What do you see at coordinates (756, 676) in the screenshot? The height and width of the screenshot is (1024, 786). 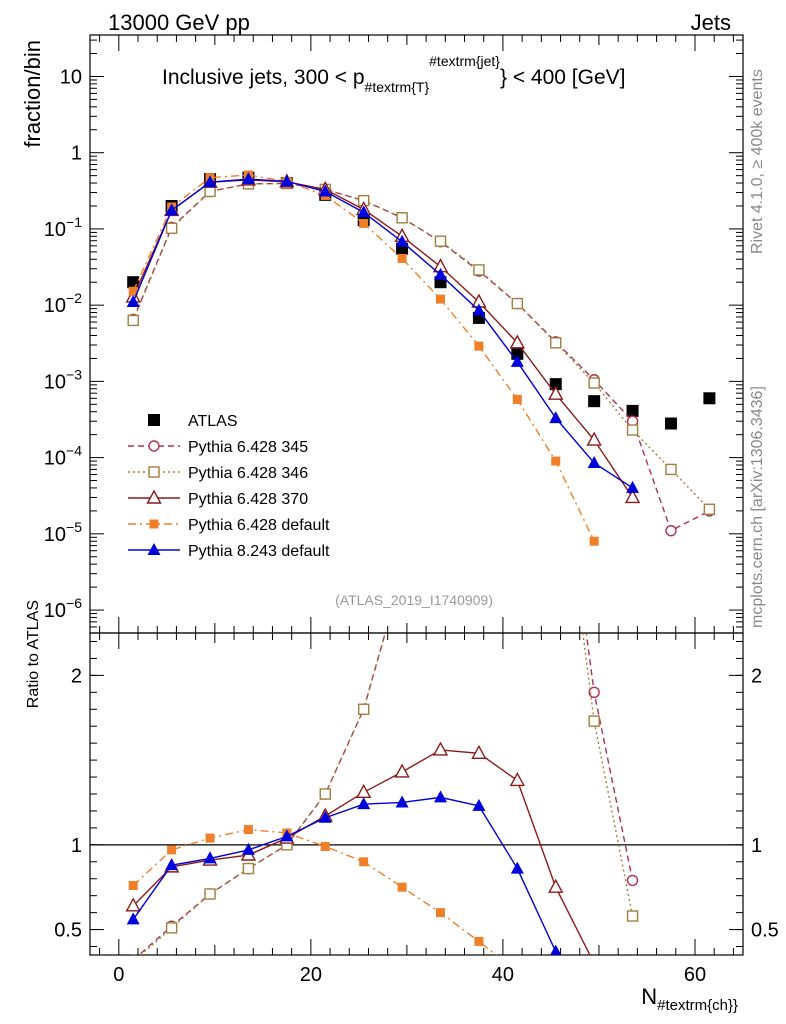 I see `y-tick-label-ratio-right: 2` at bounding box center [756, 676].